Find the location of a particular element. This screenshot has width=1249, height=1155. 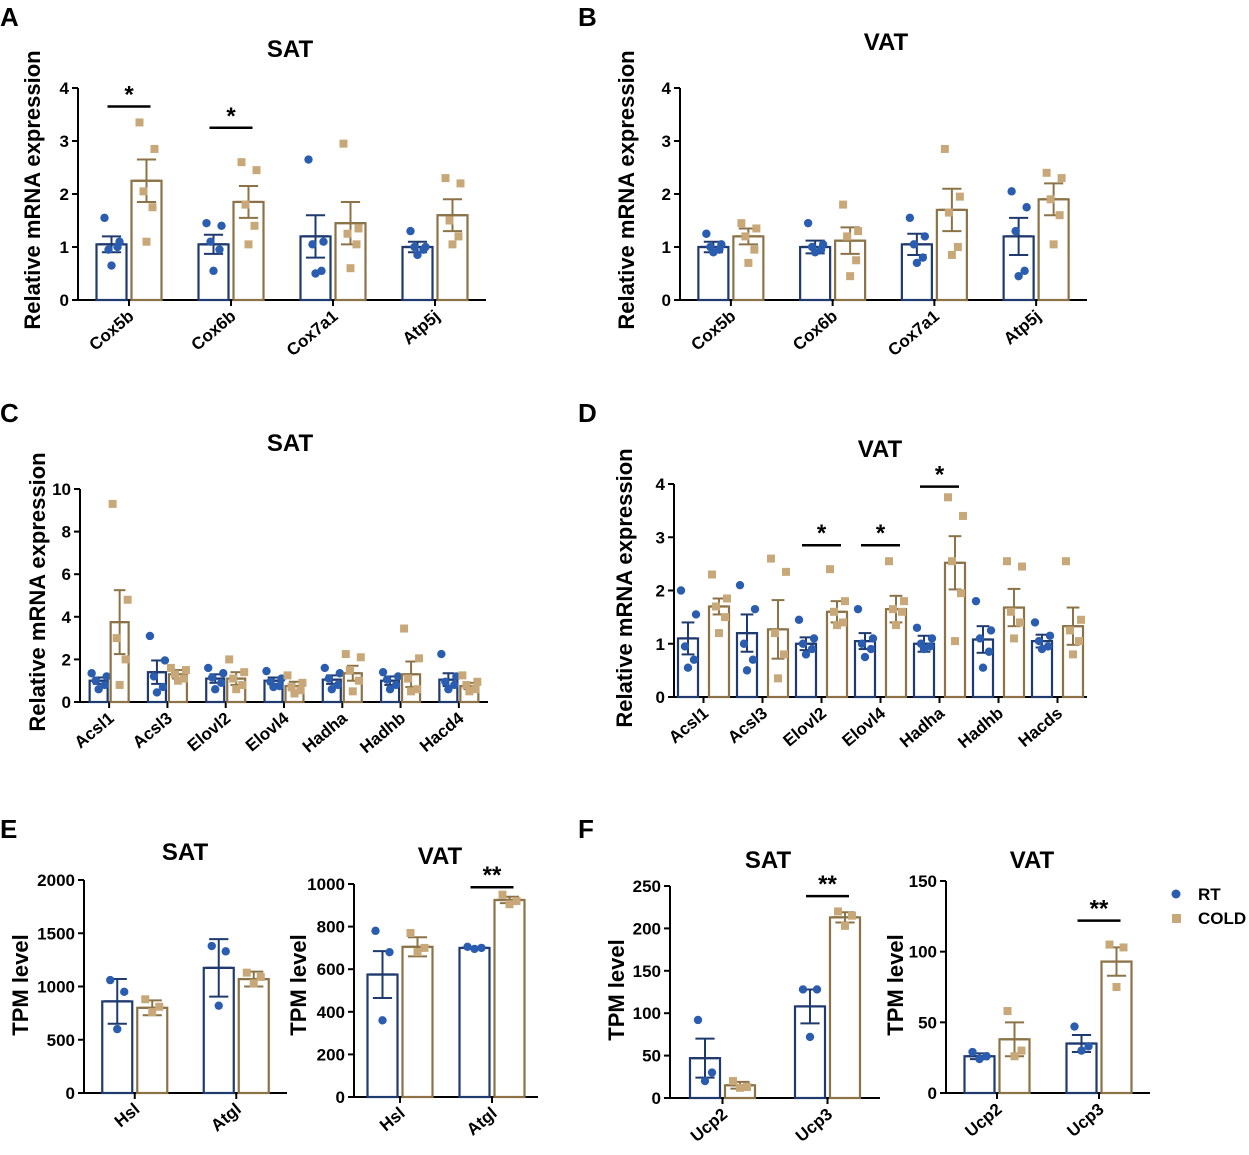

y-tick-label: 50 is located at coordinates (651, 1056).